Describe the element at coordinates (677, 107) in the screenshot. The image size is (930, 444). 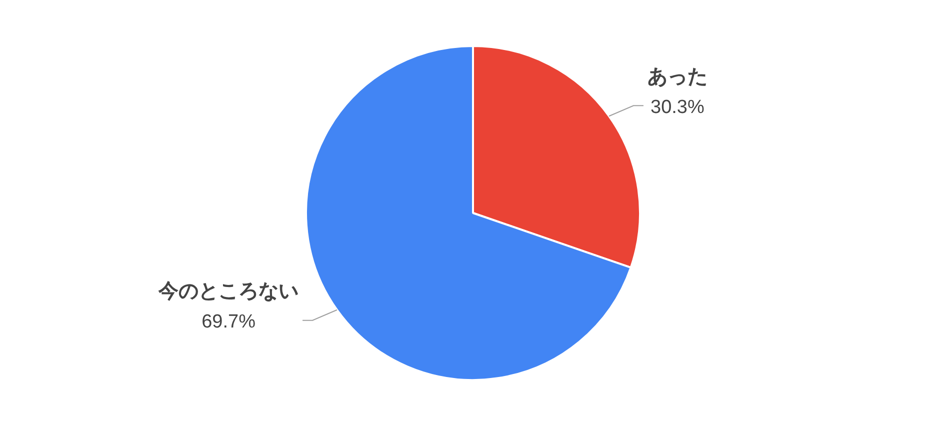
I see `data-label: 30.3%` at that location.